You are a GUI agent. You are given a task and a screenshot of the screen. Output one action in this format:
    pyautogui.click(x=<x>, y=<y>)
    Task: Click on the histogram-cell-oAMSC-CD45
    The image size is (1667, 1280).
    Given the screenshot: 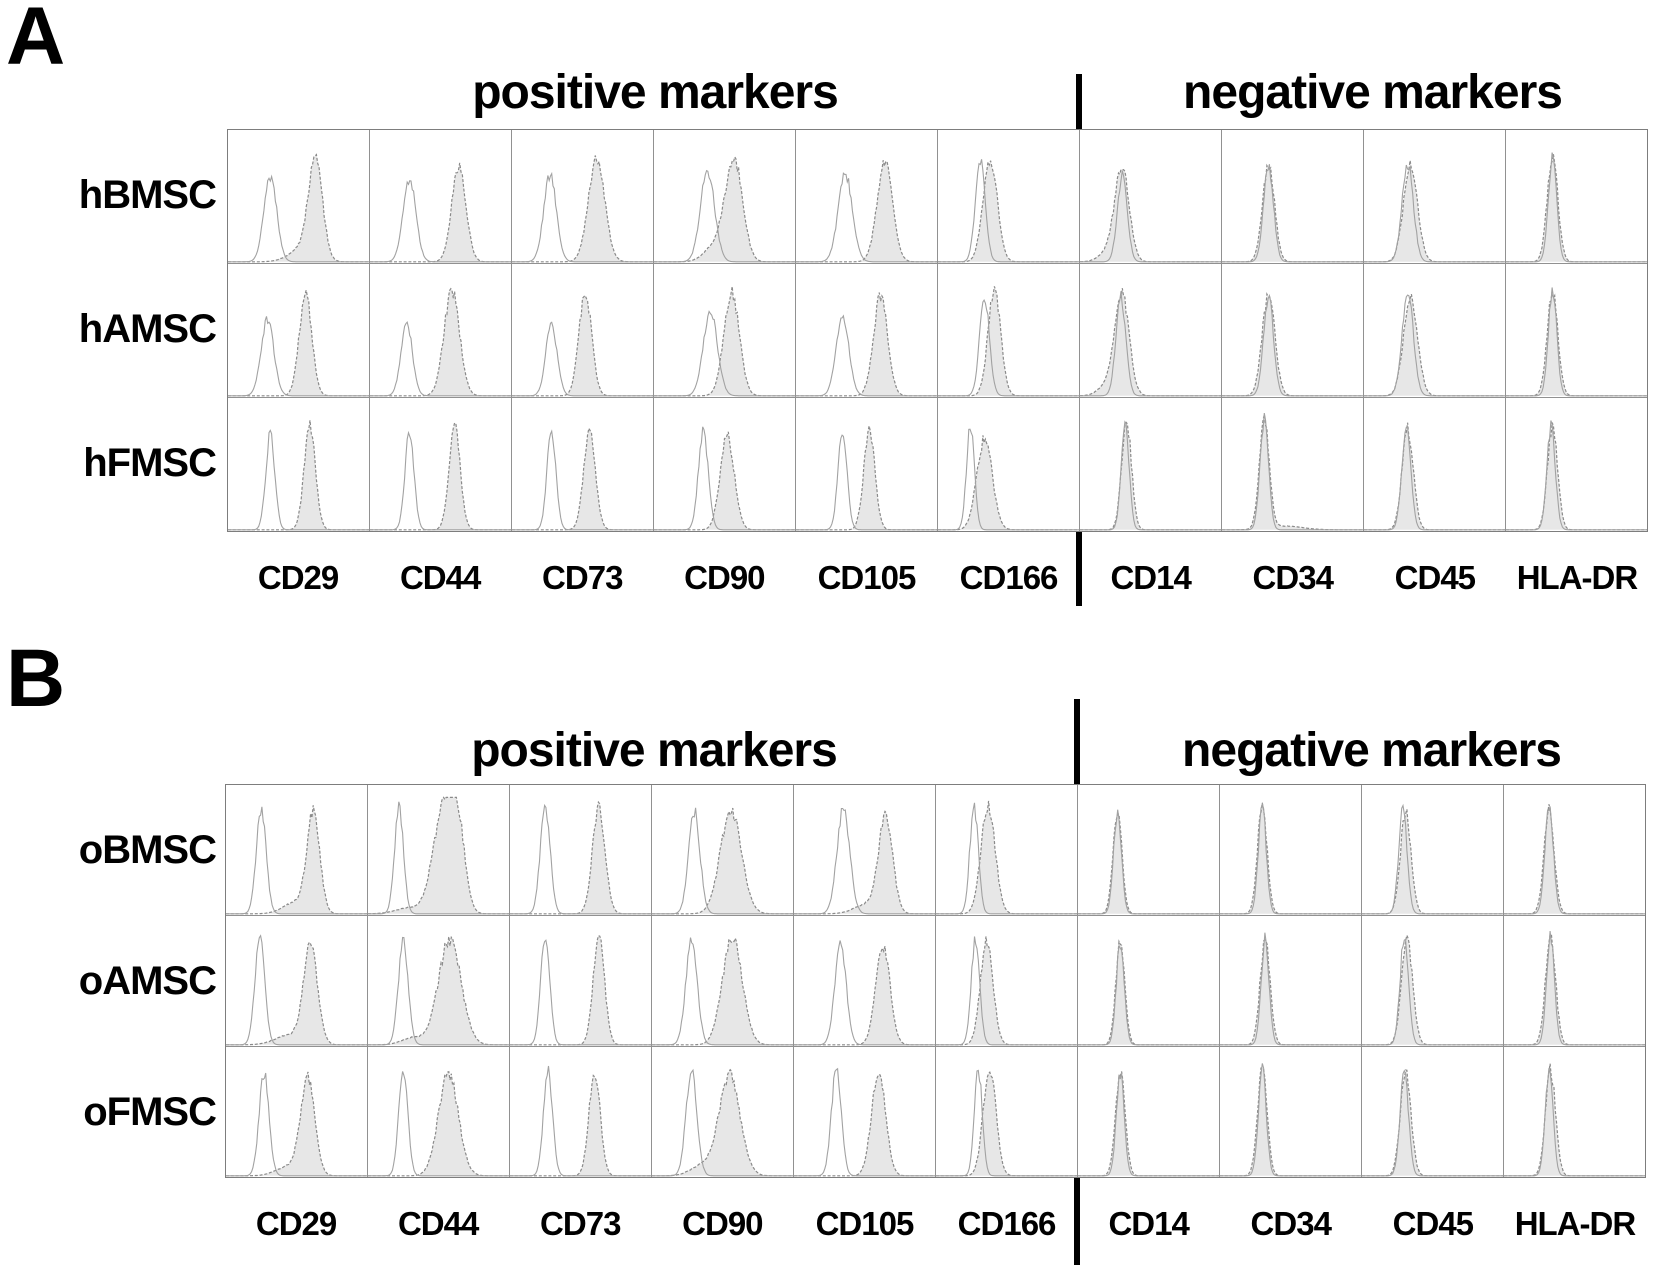 What is the action you would take?
    pyautogui.click(x=1432, y=981)
    